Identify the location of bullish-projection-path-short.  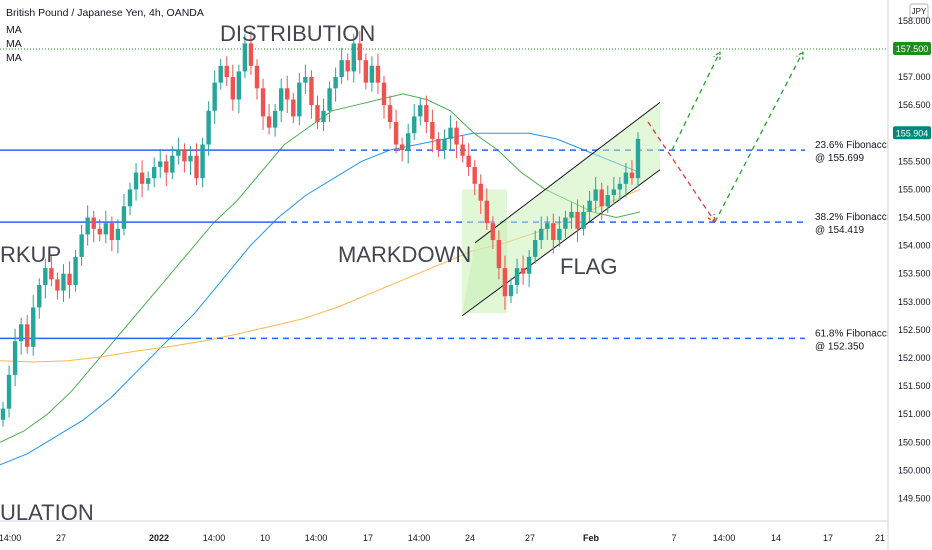
(696, 101).